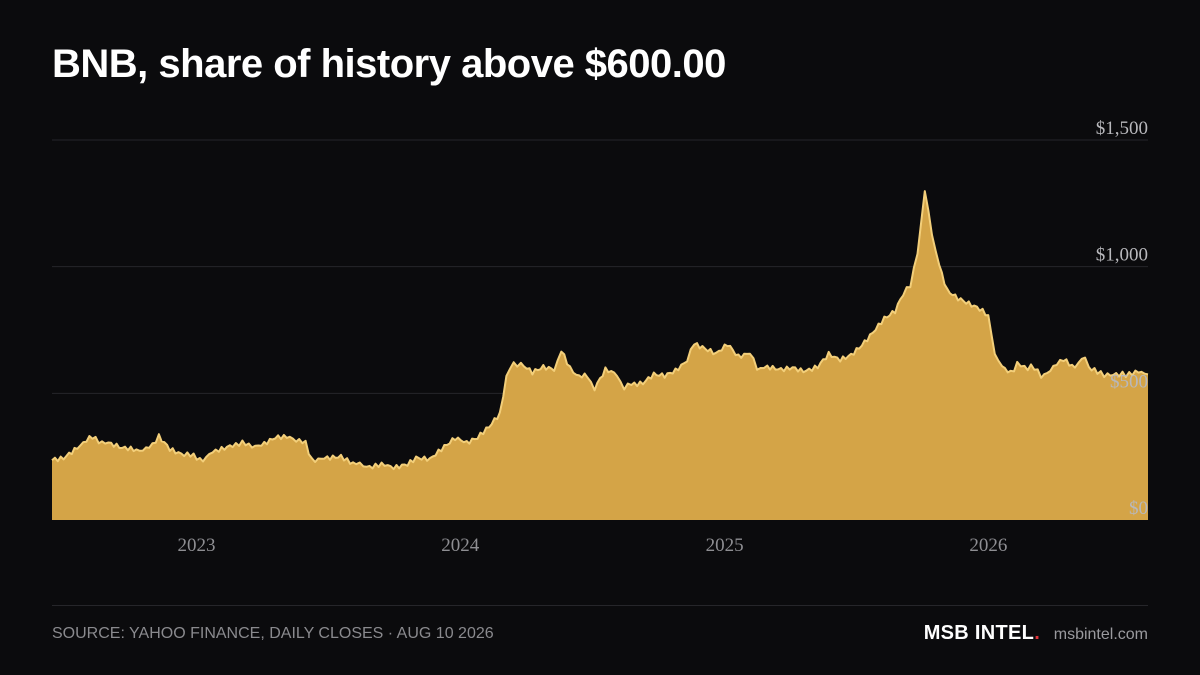  Describe the element at coordinates (460, 545) in the screenshot. I see `x-tick-label: 2024` at that location.